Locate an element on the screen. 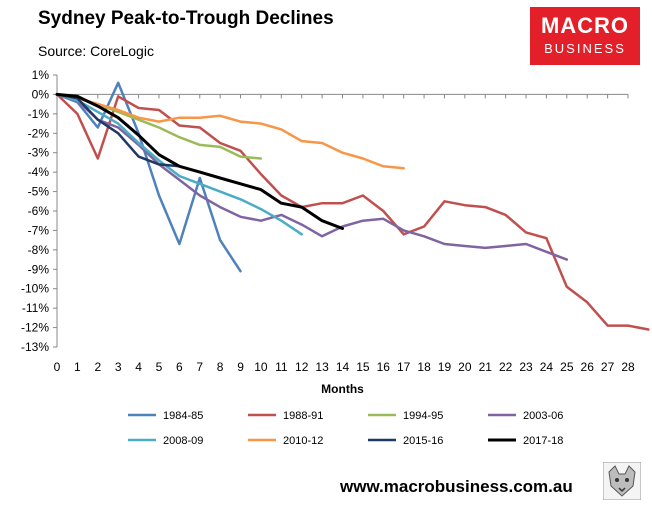 This screenshot has height=518, width=652. logo-line-1: MACRO is located at coordinates (585, 25).